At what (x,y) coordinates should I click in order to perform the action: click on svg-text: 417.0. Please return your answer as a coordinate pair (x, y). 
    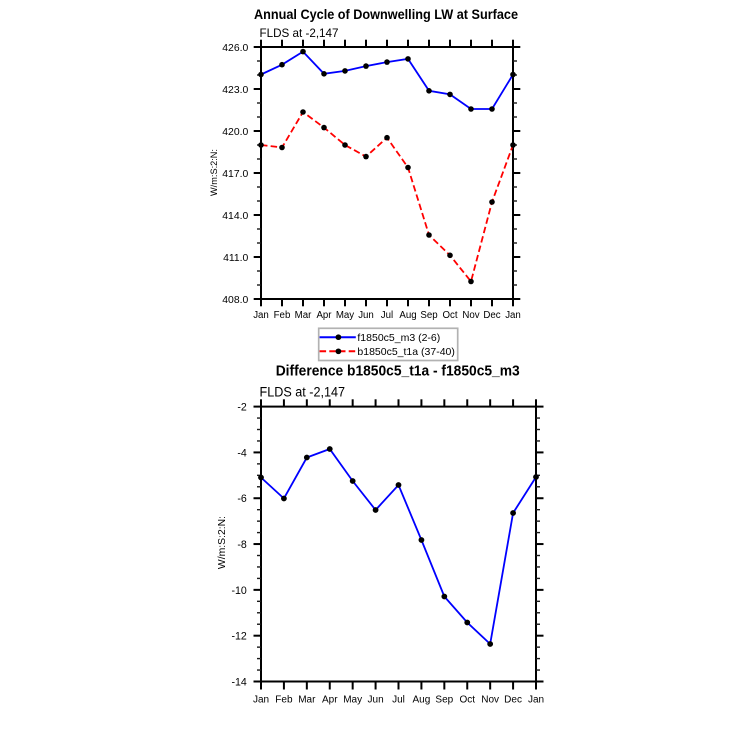
    Looking at the image, I should click on (235, 174).